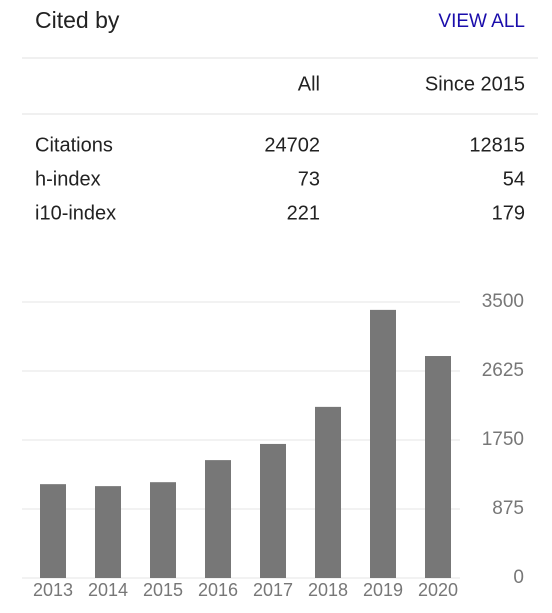 The height and width of the screenshot is (613, 552). I want to click on x-tick-label: 2015, so click(163, 590).